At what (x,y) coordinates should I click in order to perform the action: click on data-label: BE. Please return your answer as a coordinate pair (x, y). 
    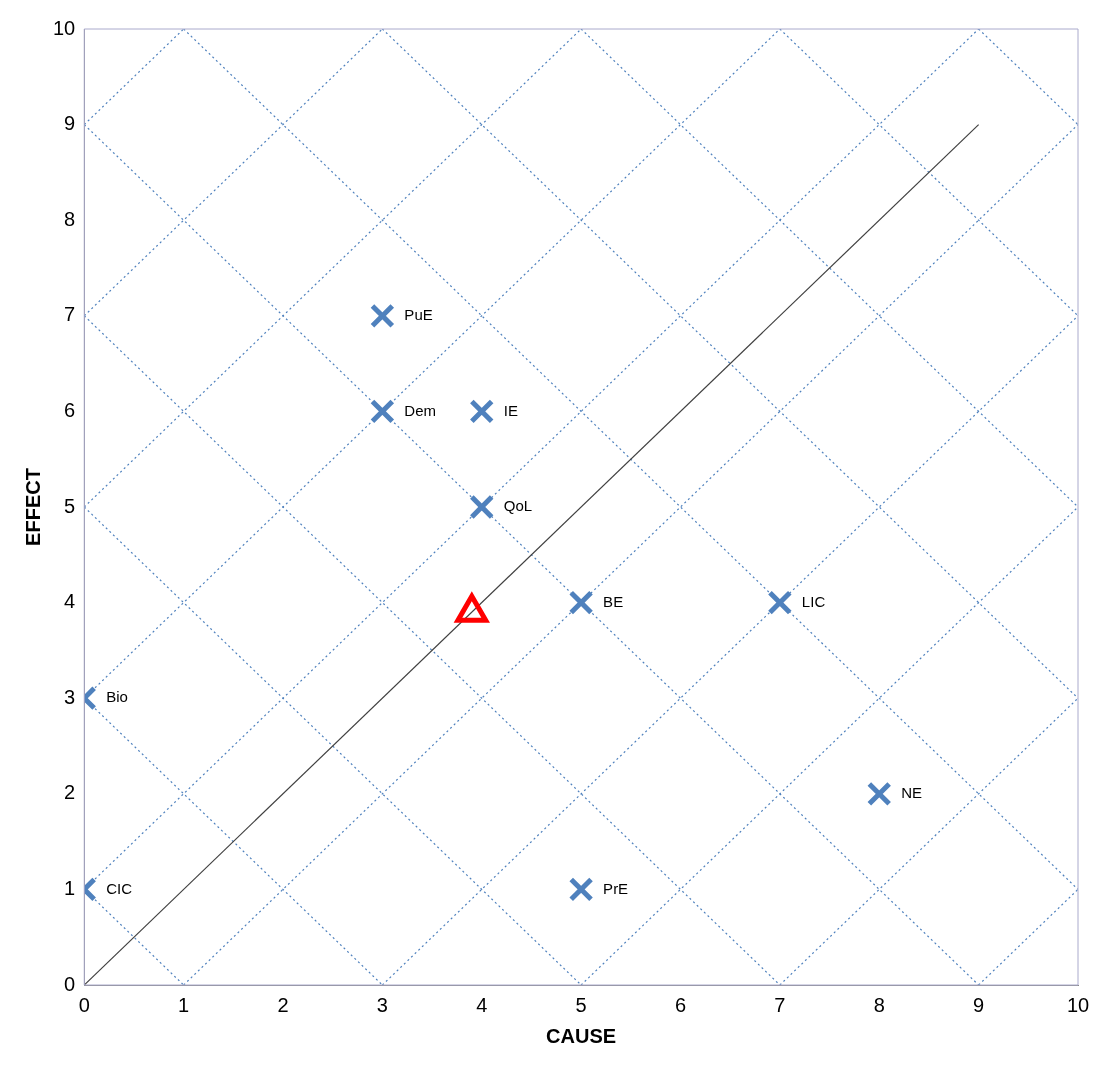
    Looking at the image, I should click on (613, 601).